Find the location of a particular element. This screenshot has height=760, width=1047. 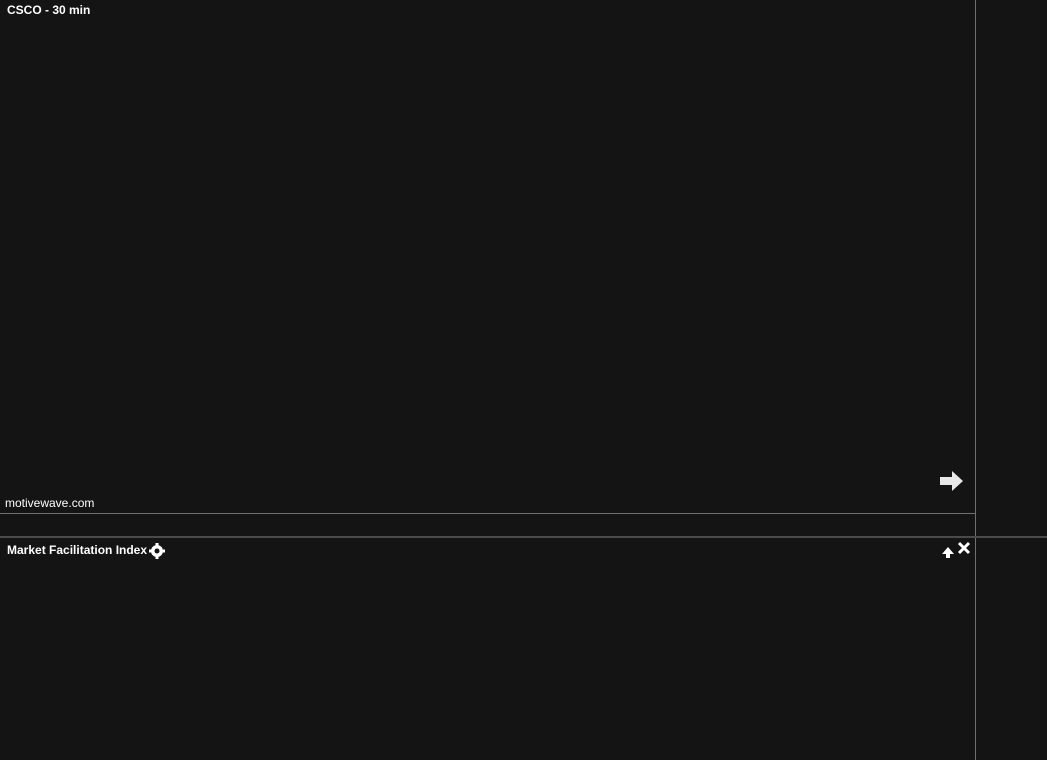

chart-title: CSCO - 30 min is located at coordinates (48, 10).